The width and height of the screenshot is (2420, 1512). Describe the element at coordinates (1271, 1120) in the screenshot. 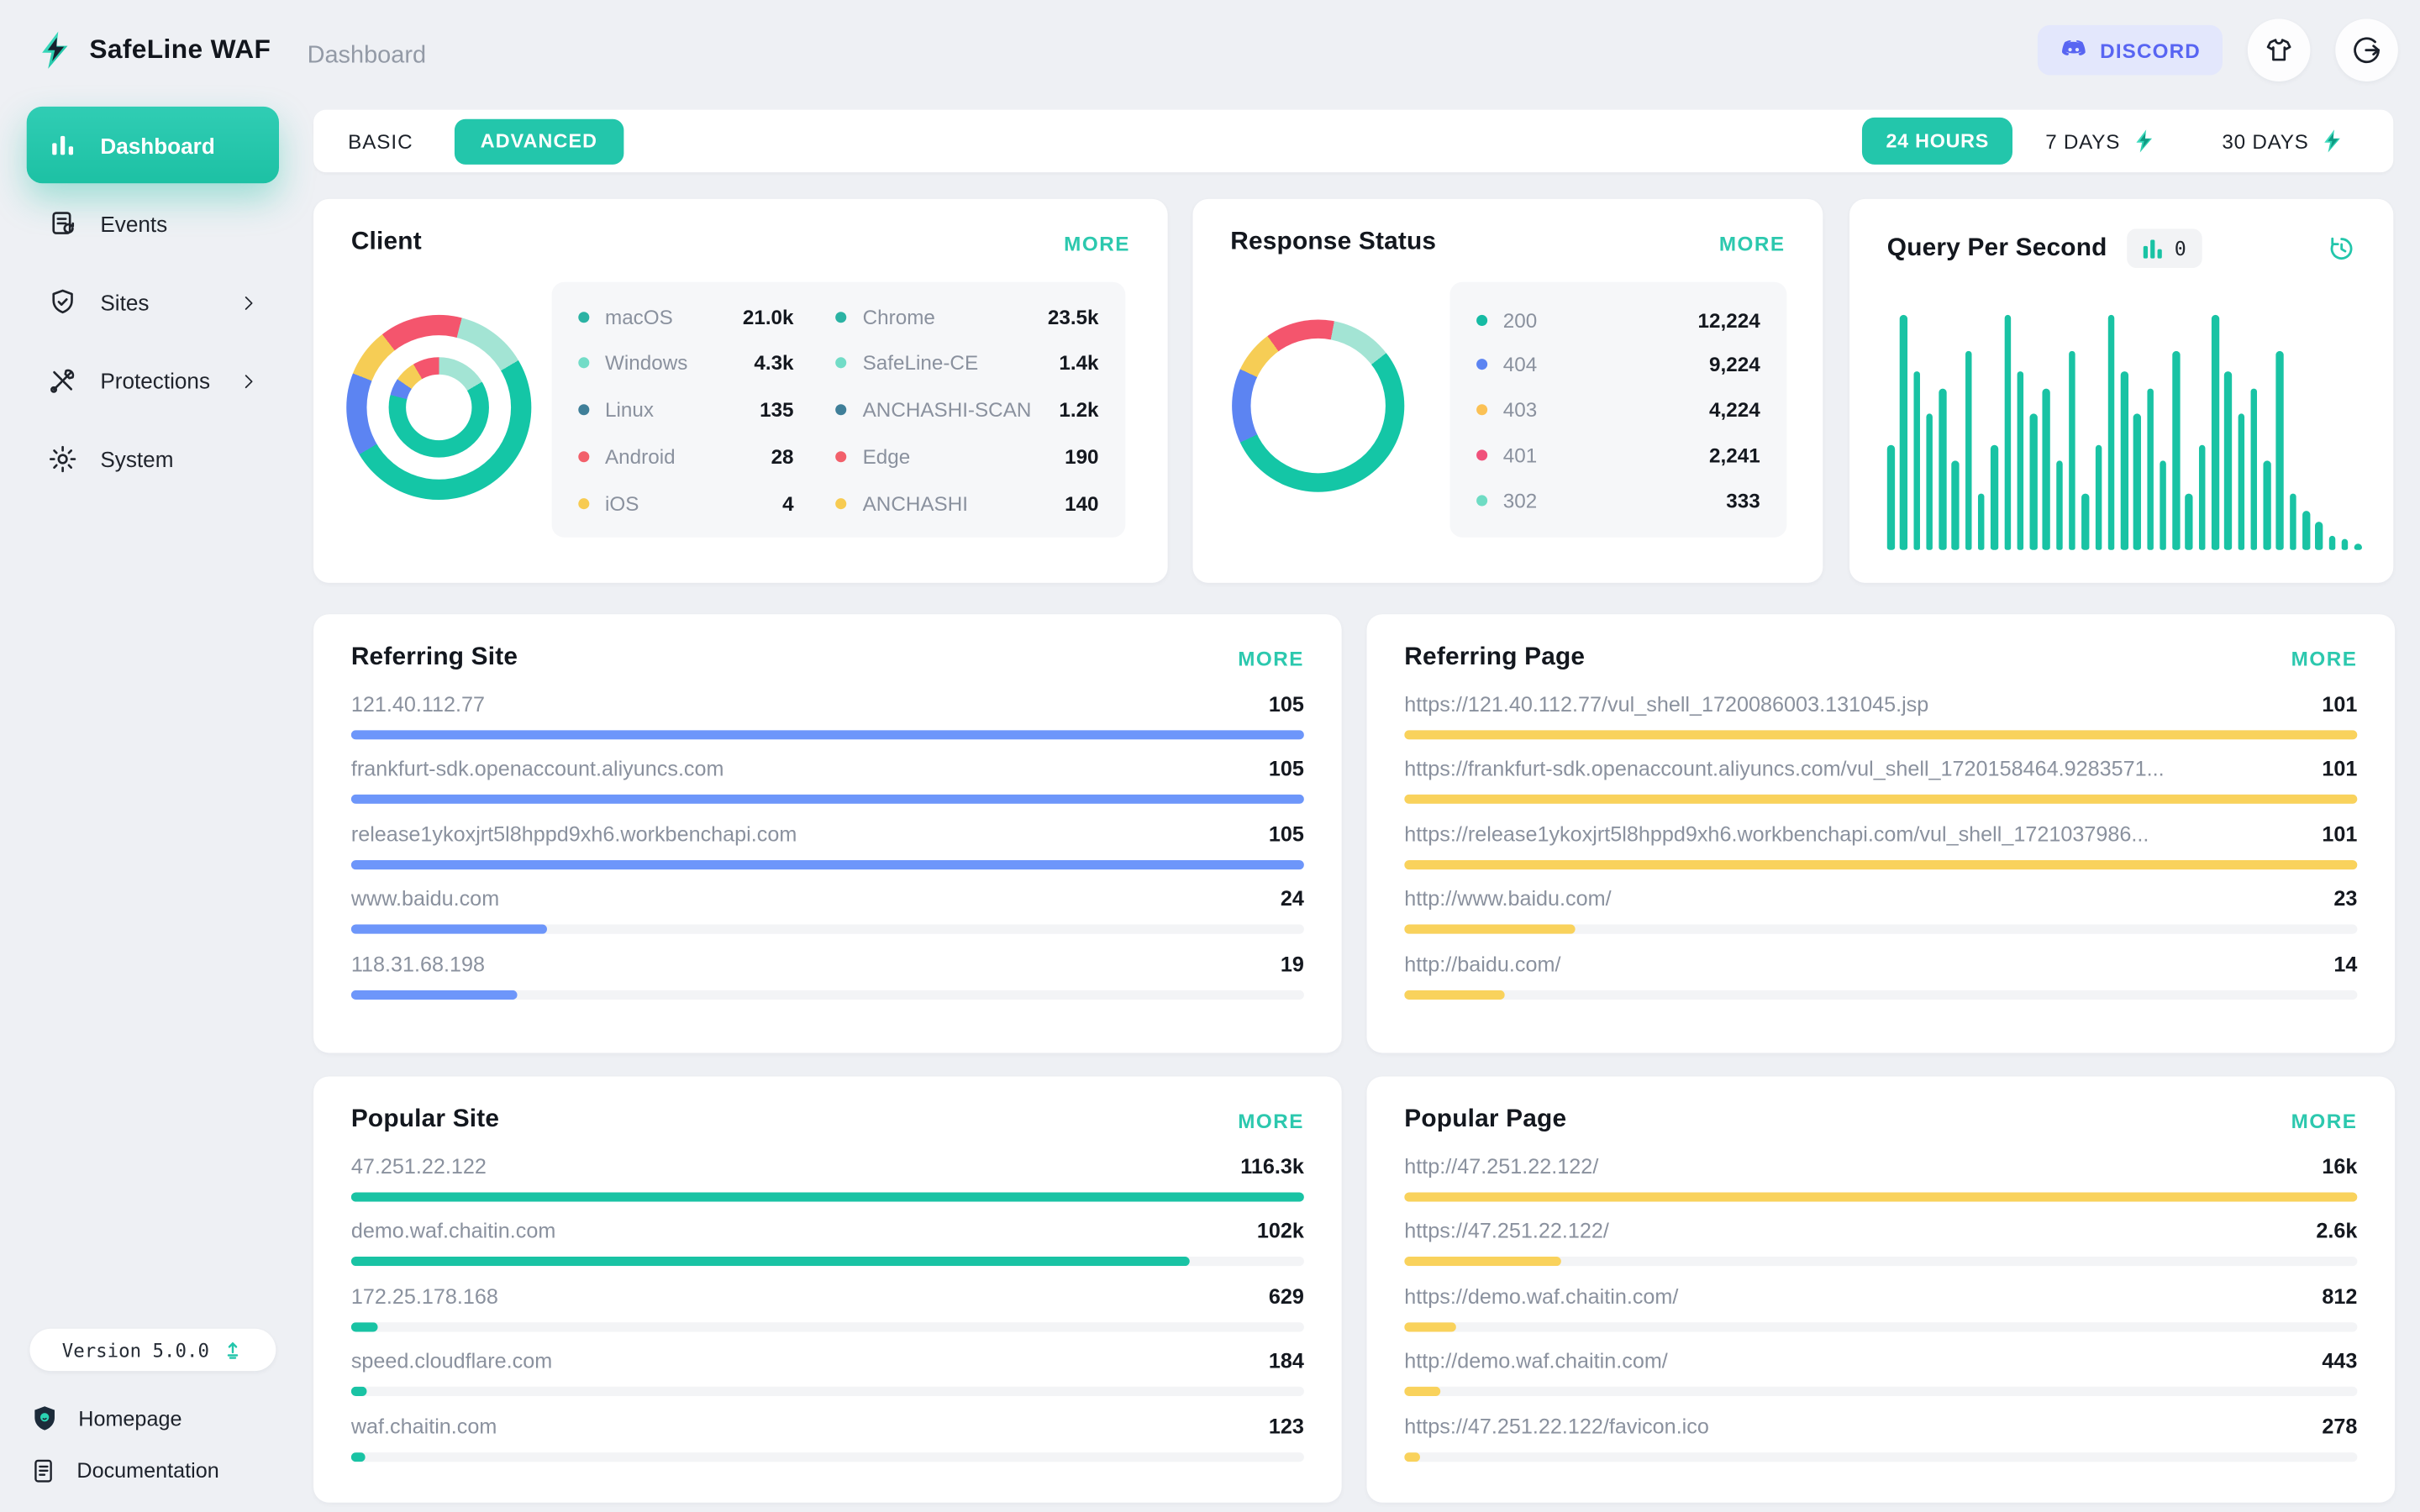

I see `popular-site-more-link: MORE` at that location.